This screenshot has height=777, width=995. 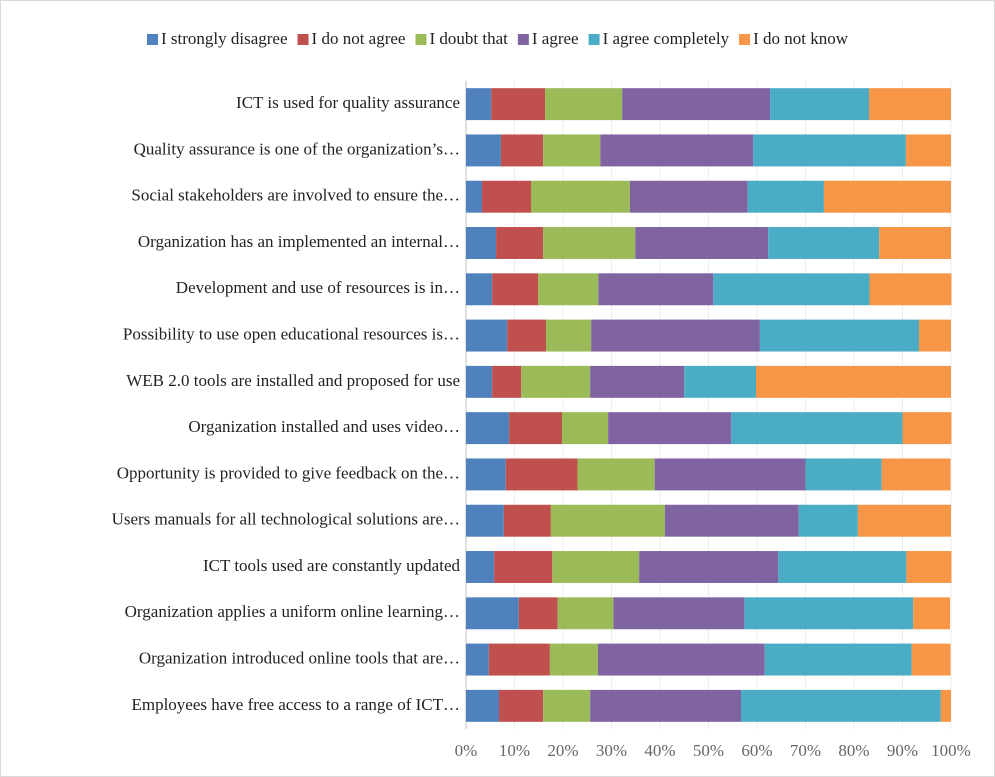 What do you see at coordinates (224, 38) in the screenshot?
I see `legend-label: I strongly disagree` at bounding box center [224, 38].